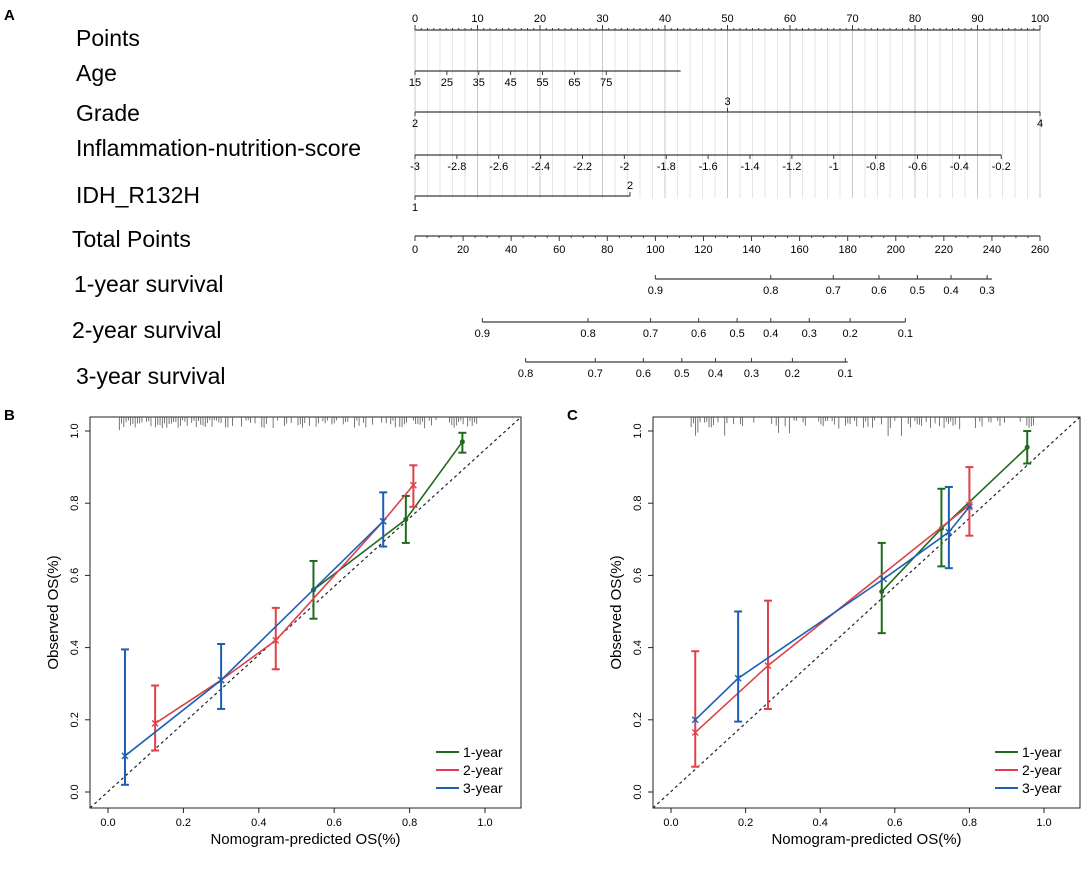 The width and height of the screenshot is (1084, 870). What do you see at coordinates (708, 167) in the screenshot?
I see `nomogram-tick-label: -1.6` at bounding box center [708, 167].